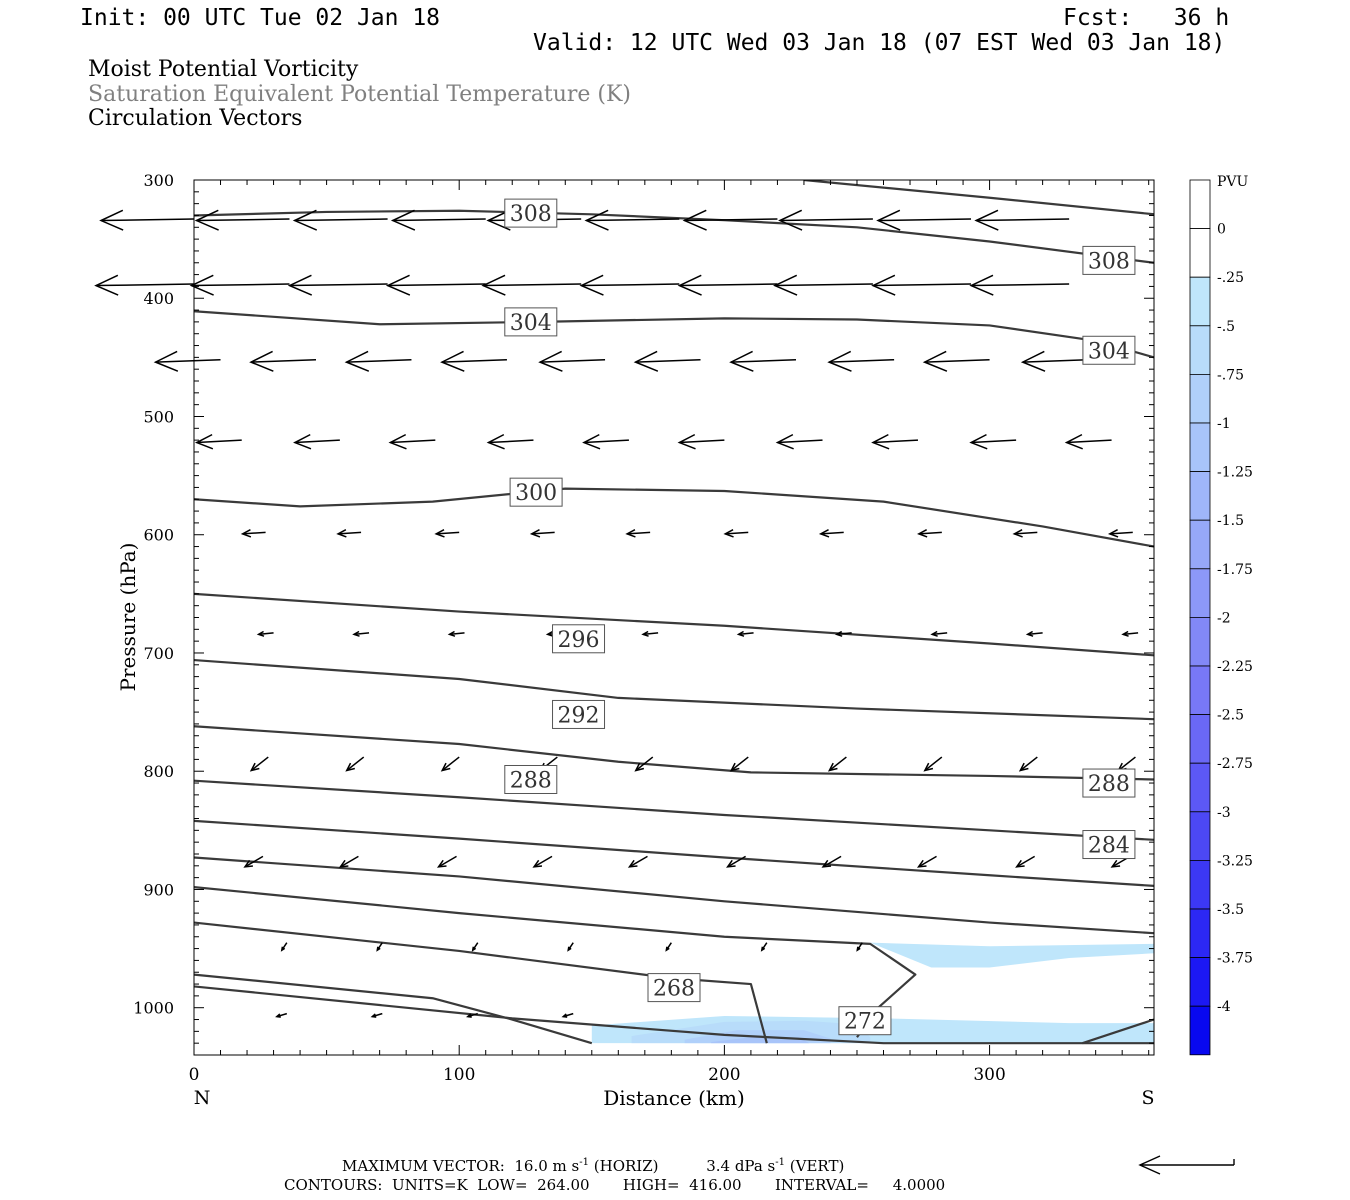 The image size is (1350, 1200). What do you see at coordinates (1230, 375) in the screenshot?
I see `colorbar-level-label: -.75` at bounding box center [1230, 375].